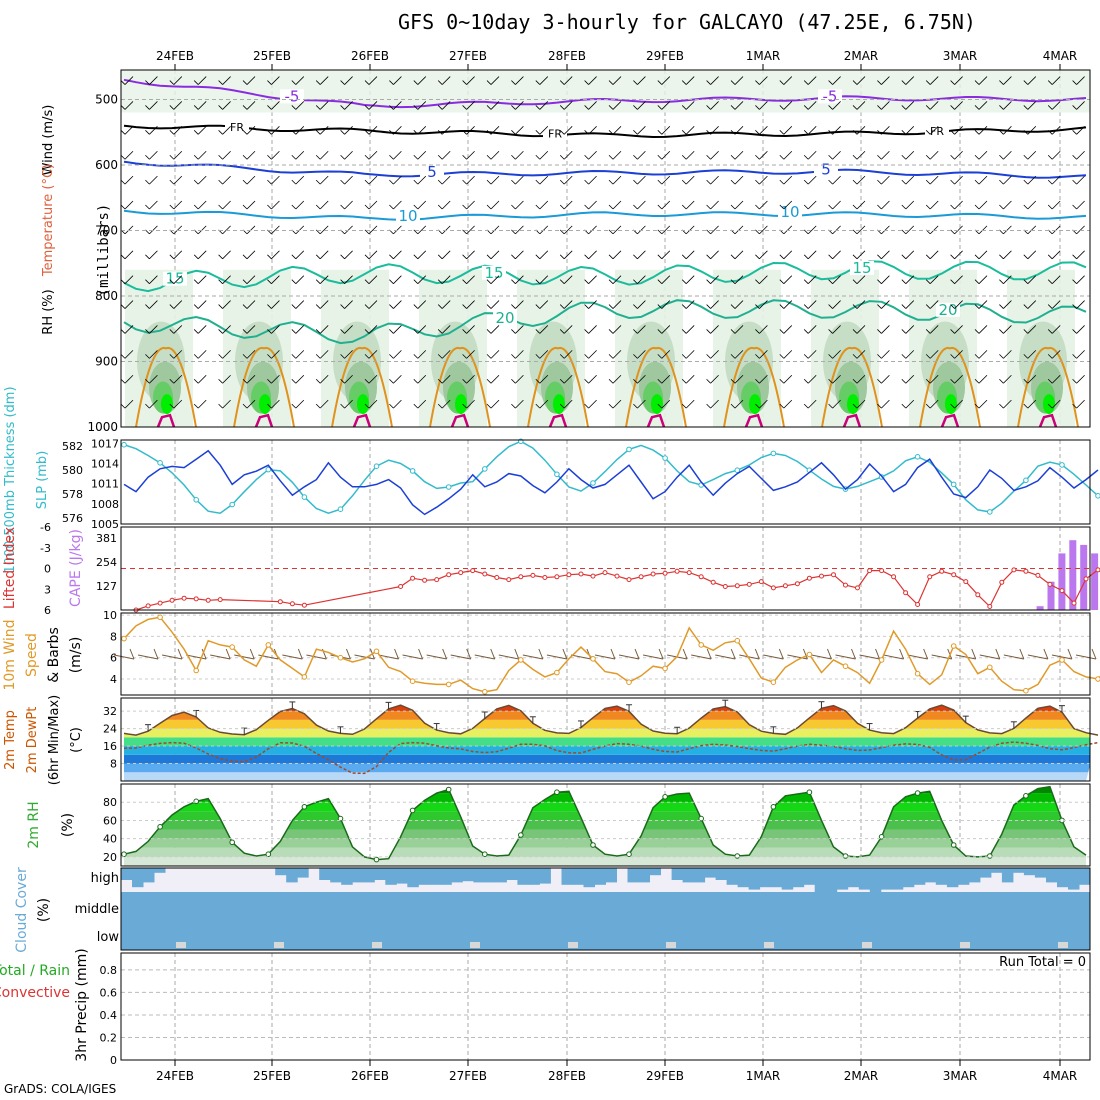  What do you see at coordinates (106, 165) in the screenshot?
I see `pressure-tick-label: 600` at bounding box center [106, 165].